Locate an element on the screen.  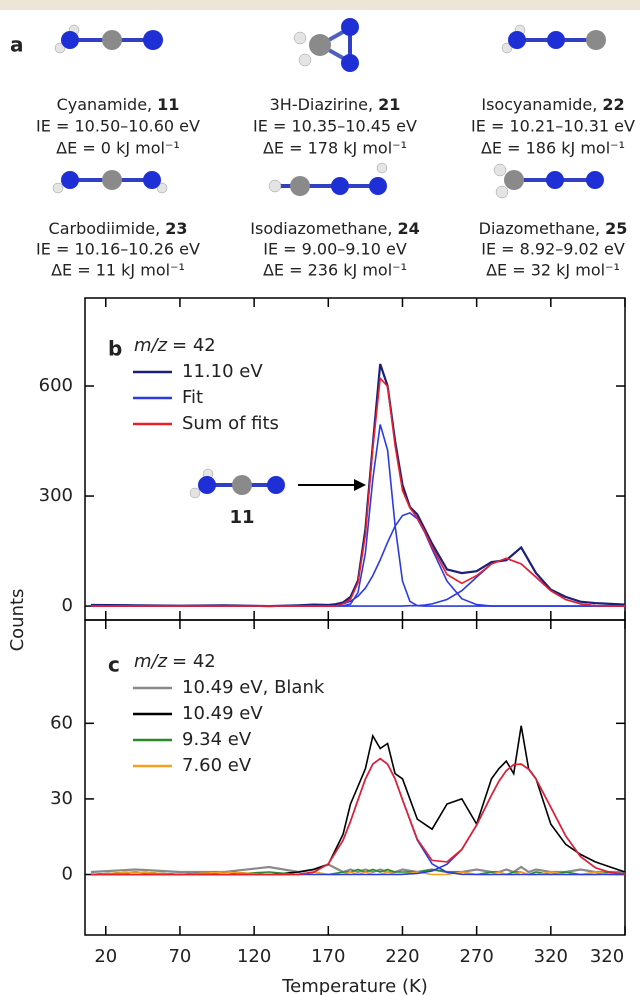
ionization-energy: IE = 10.50–10.60 eV is located at coordinates (118, 126).